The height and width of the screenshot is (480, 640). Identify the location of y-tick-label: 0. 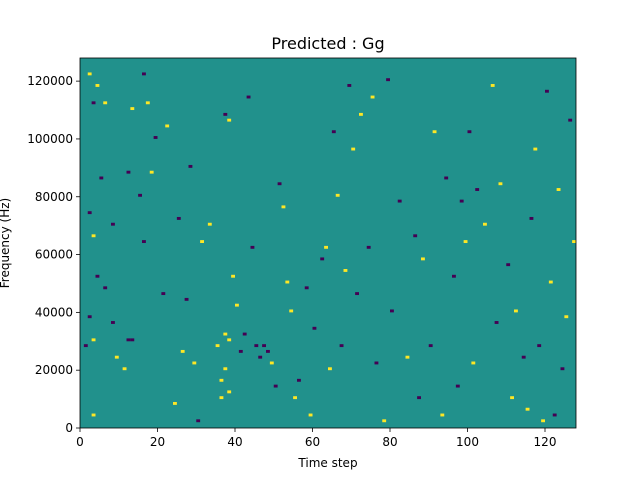
(69, 428).